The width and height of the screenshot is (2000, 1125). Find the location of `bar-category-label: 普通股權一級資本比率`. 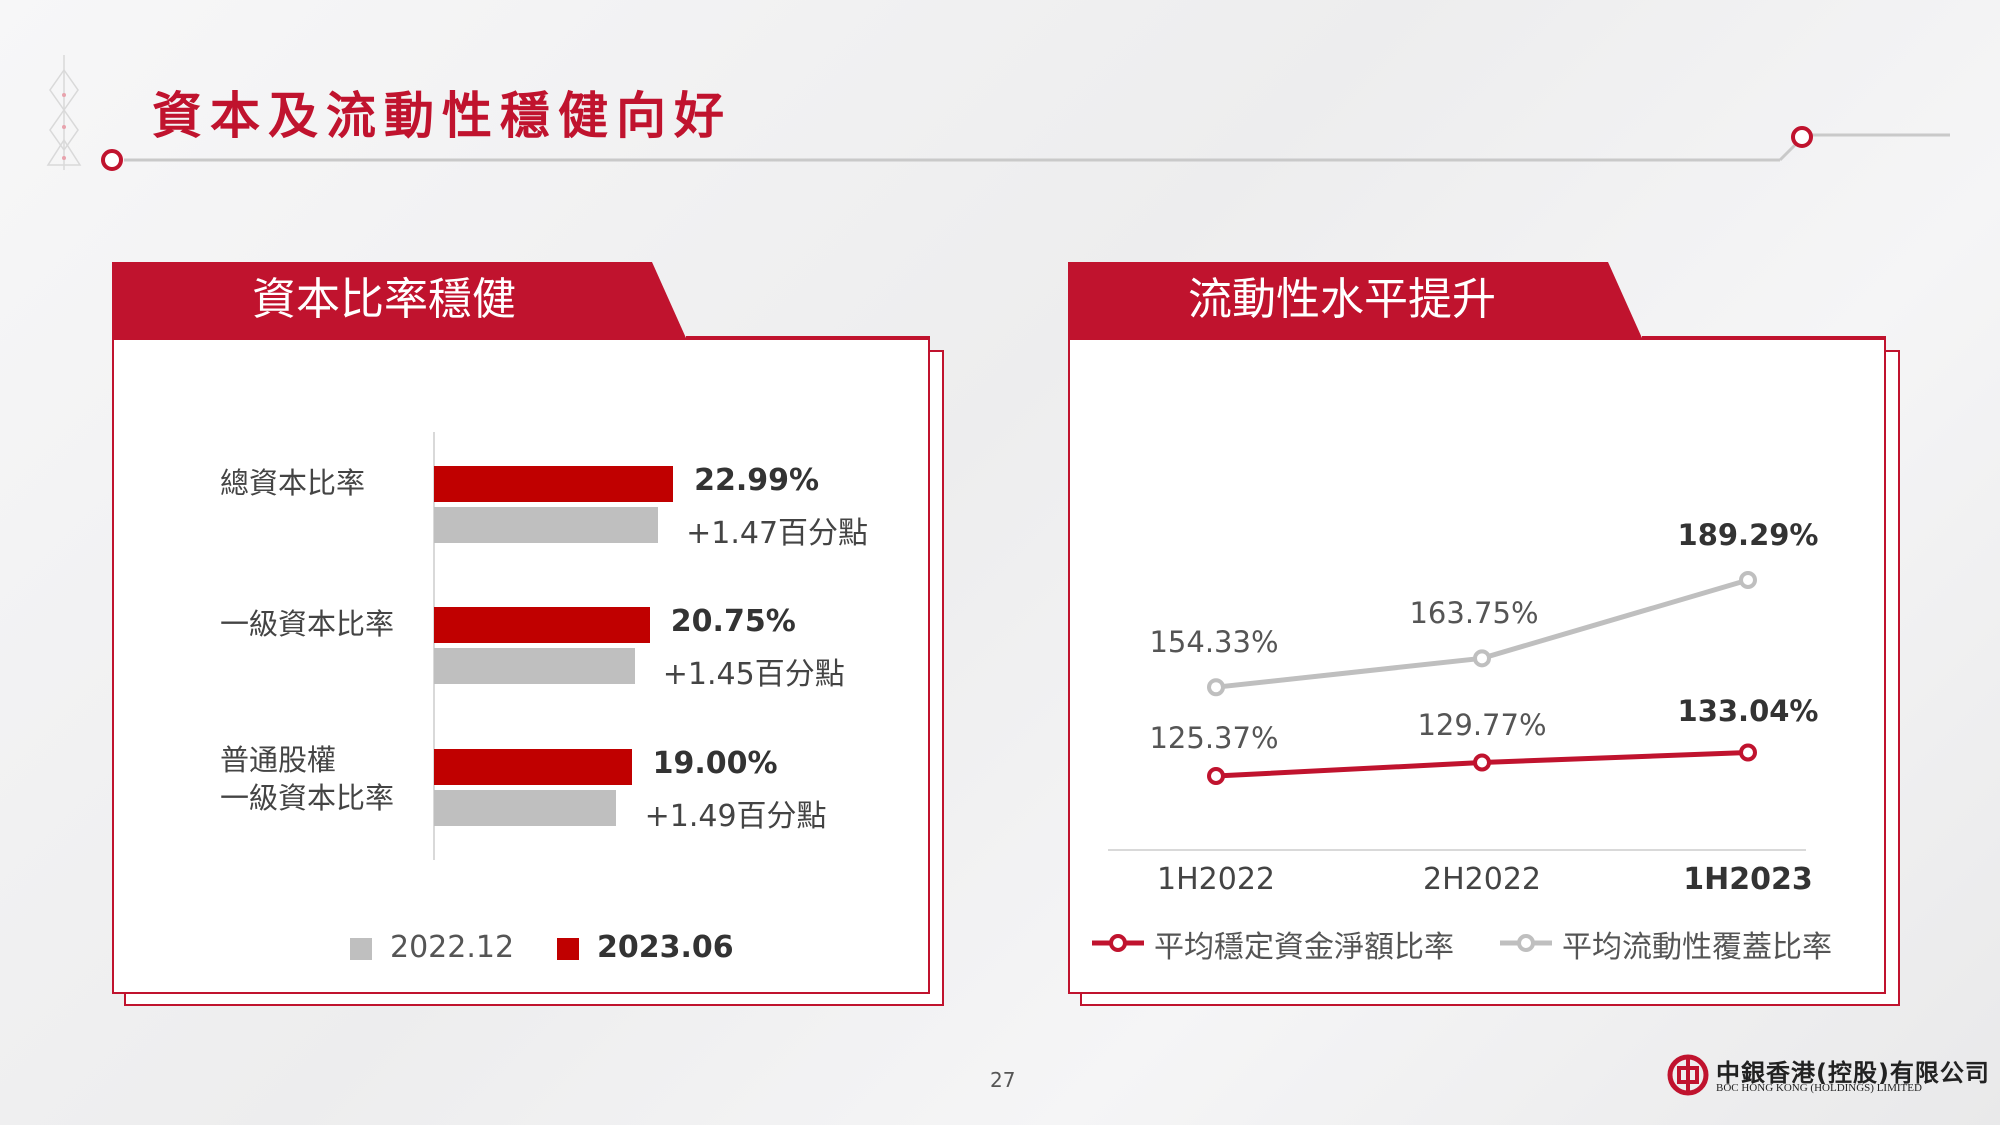

bar-category-label: 普通股權一級資本比率 is located at coordinates (307, 779).